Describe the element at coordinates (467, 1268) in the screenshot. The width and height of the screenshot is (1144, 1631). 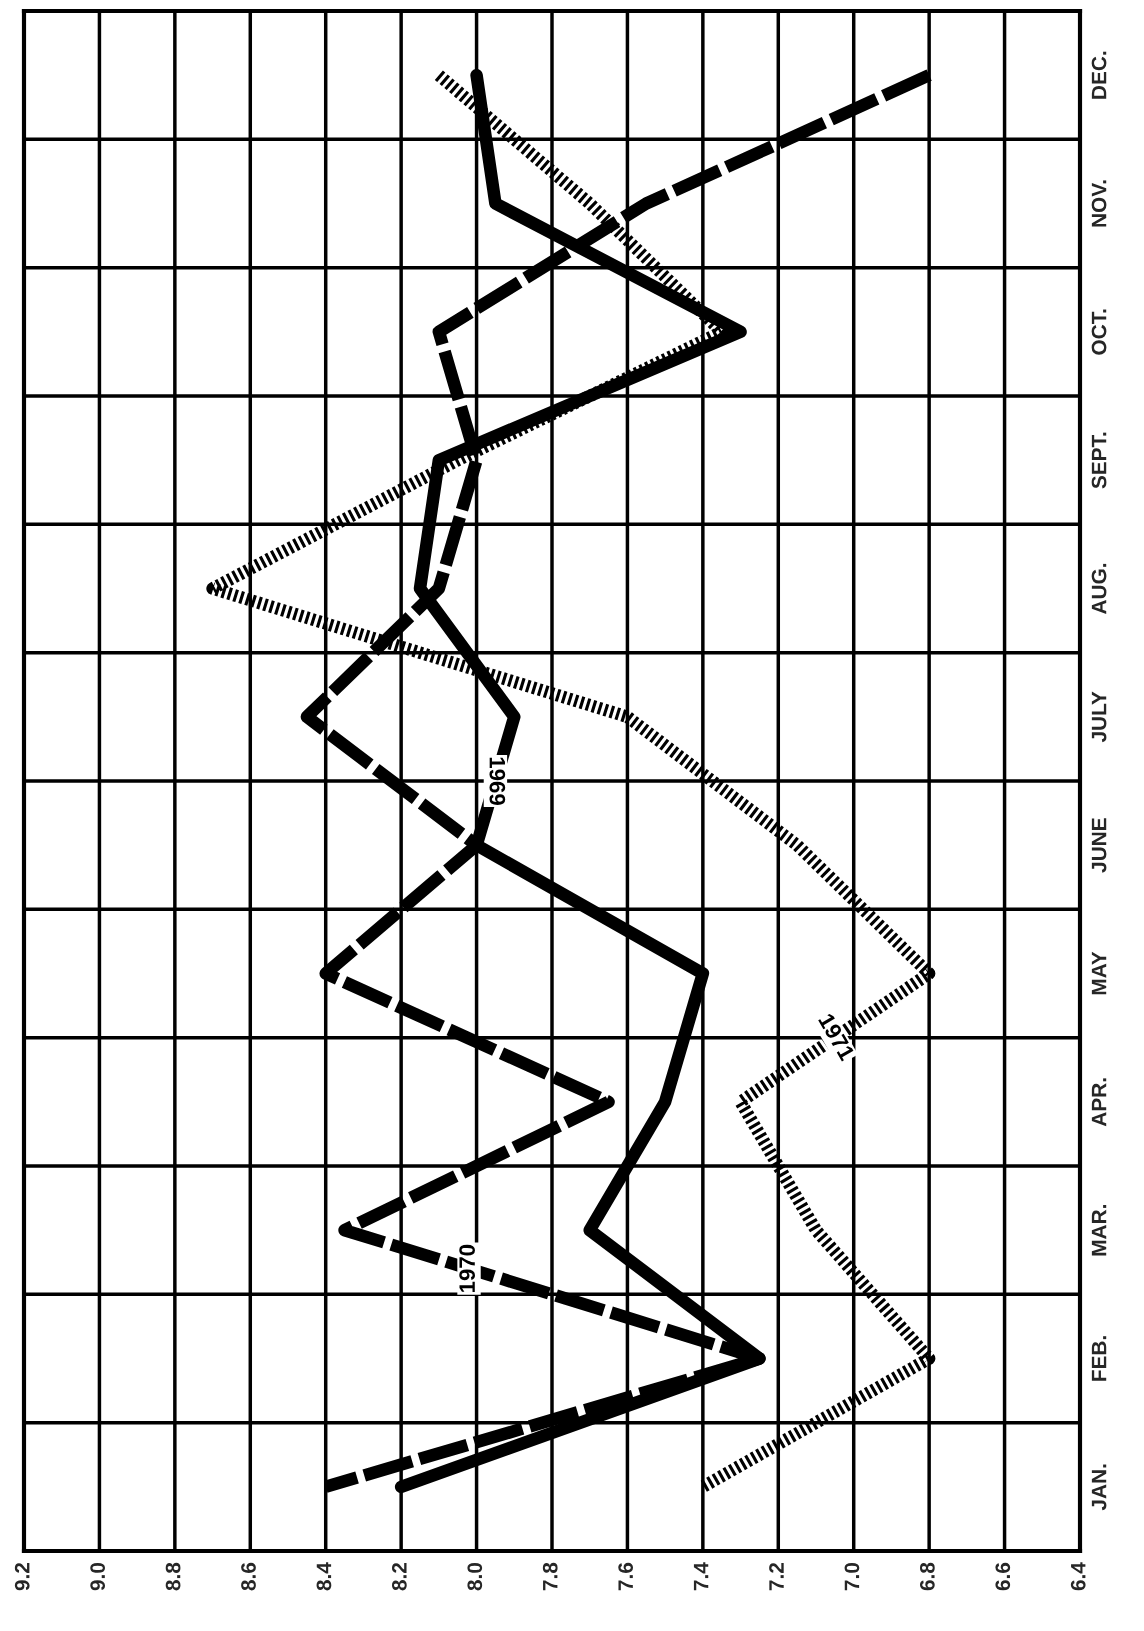
I see `text: 1970` at that location.